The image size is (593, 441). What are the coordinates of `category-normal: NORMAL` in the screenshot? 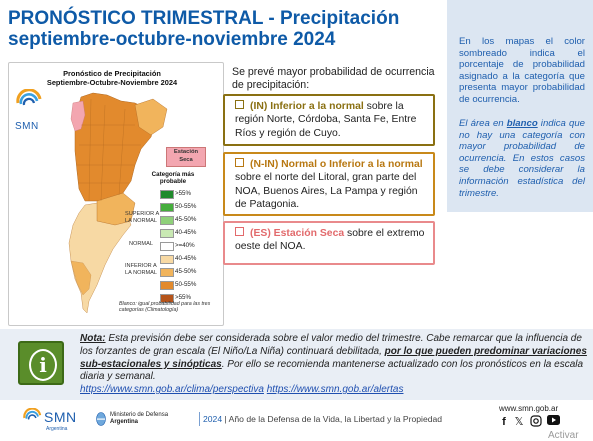 It's located at (141, 244).